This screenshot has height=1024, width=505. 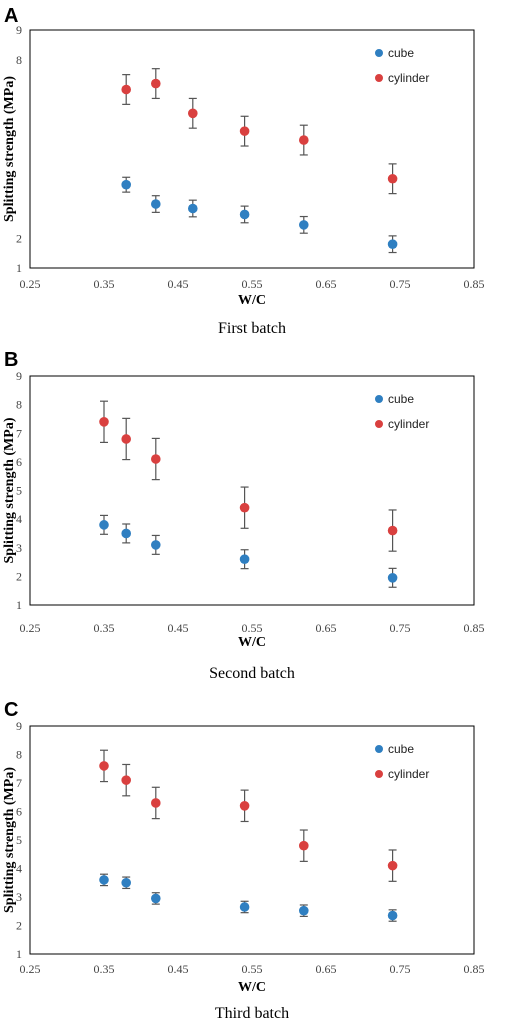 What do you see at coordinates (11, 710) in the screenshot?
I see `panel-letter: C` at bounding box center [11, 710].